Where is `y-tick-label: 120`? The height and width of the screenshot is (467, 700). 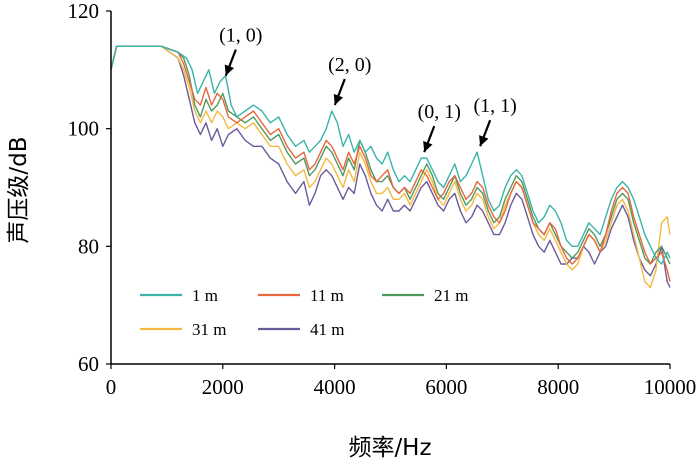 y-tick-label: 120 is located at coordinates (84, 11).